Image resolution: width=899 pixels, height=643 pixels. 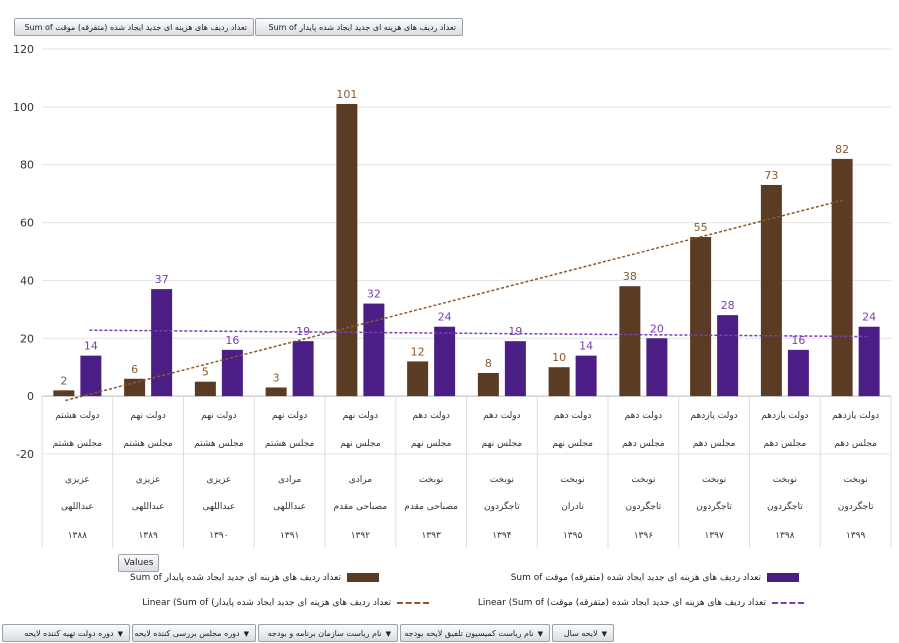 I want to click on category-label-year: ۱۳۸۹, so click(x=148, y=536).